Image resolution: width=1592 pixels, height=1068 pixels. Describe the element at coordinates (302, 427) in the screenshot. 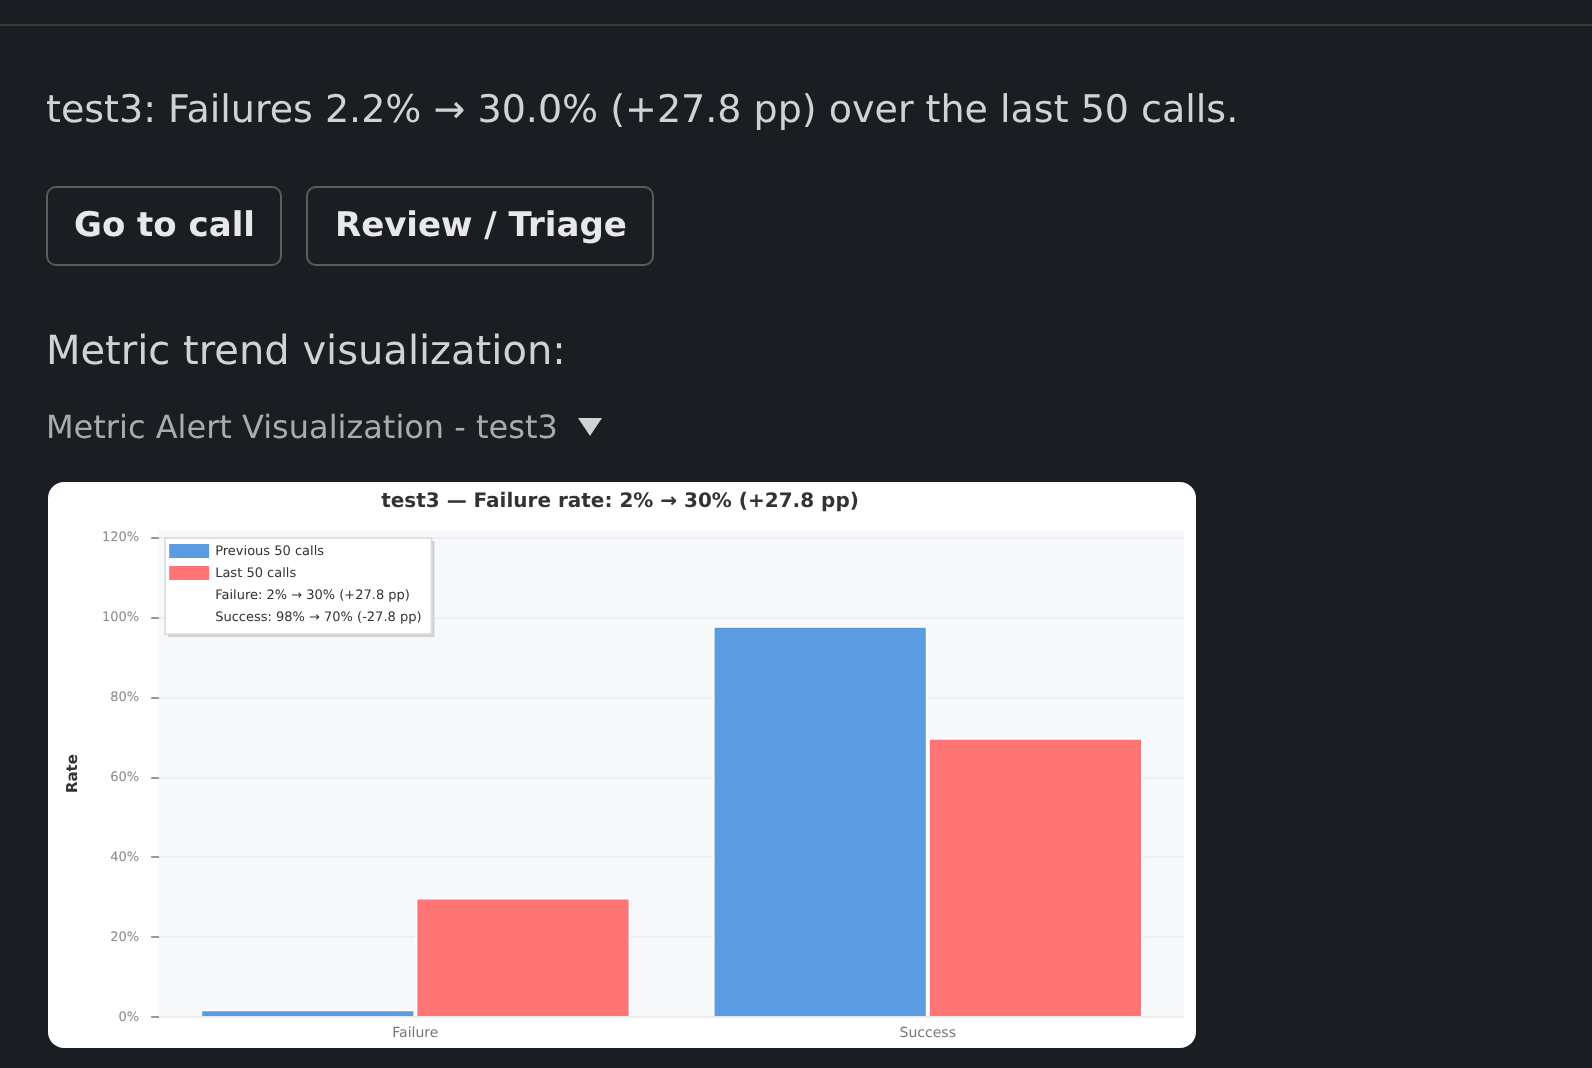

I see `text: Metric Alert Visualization - test3` at that location.